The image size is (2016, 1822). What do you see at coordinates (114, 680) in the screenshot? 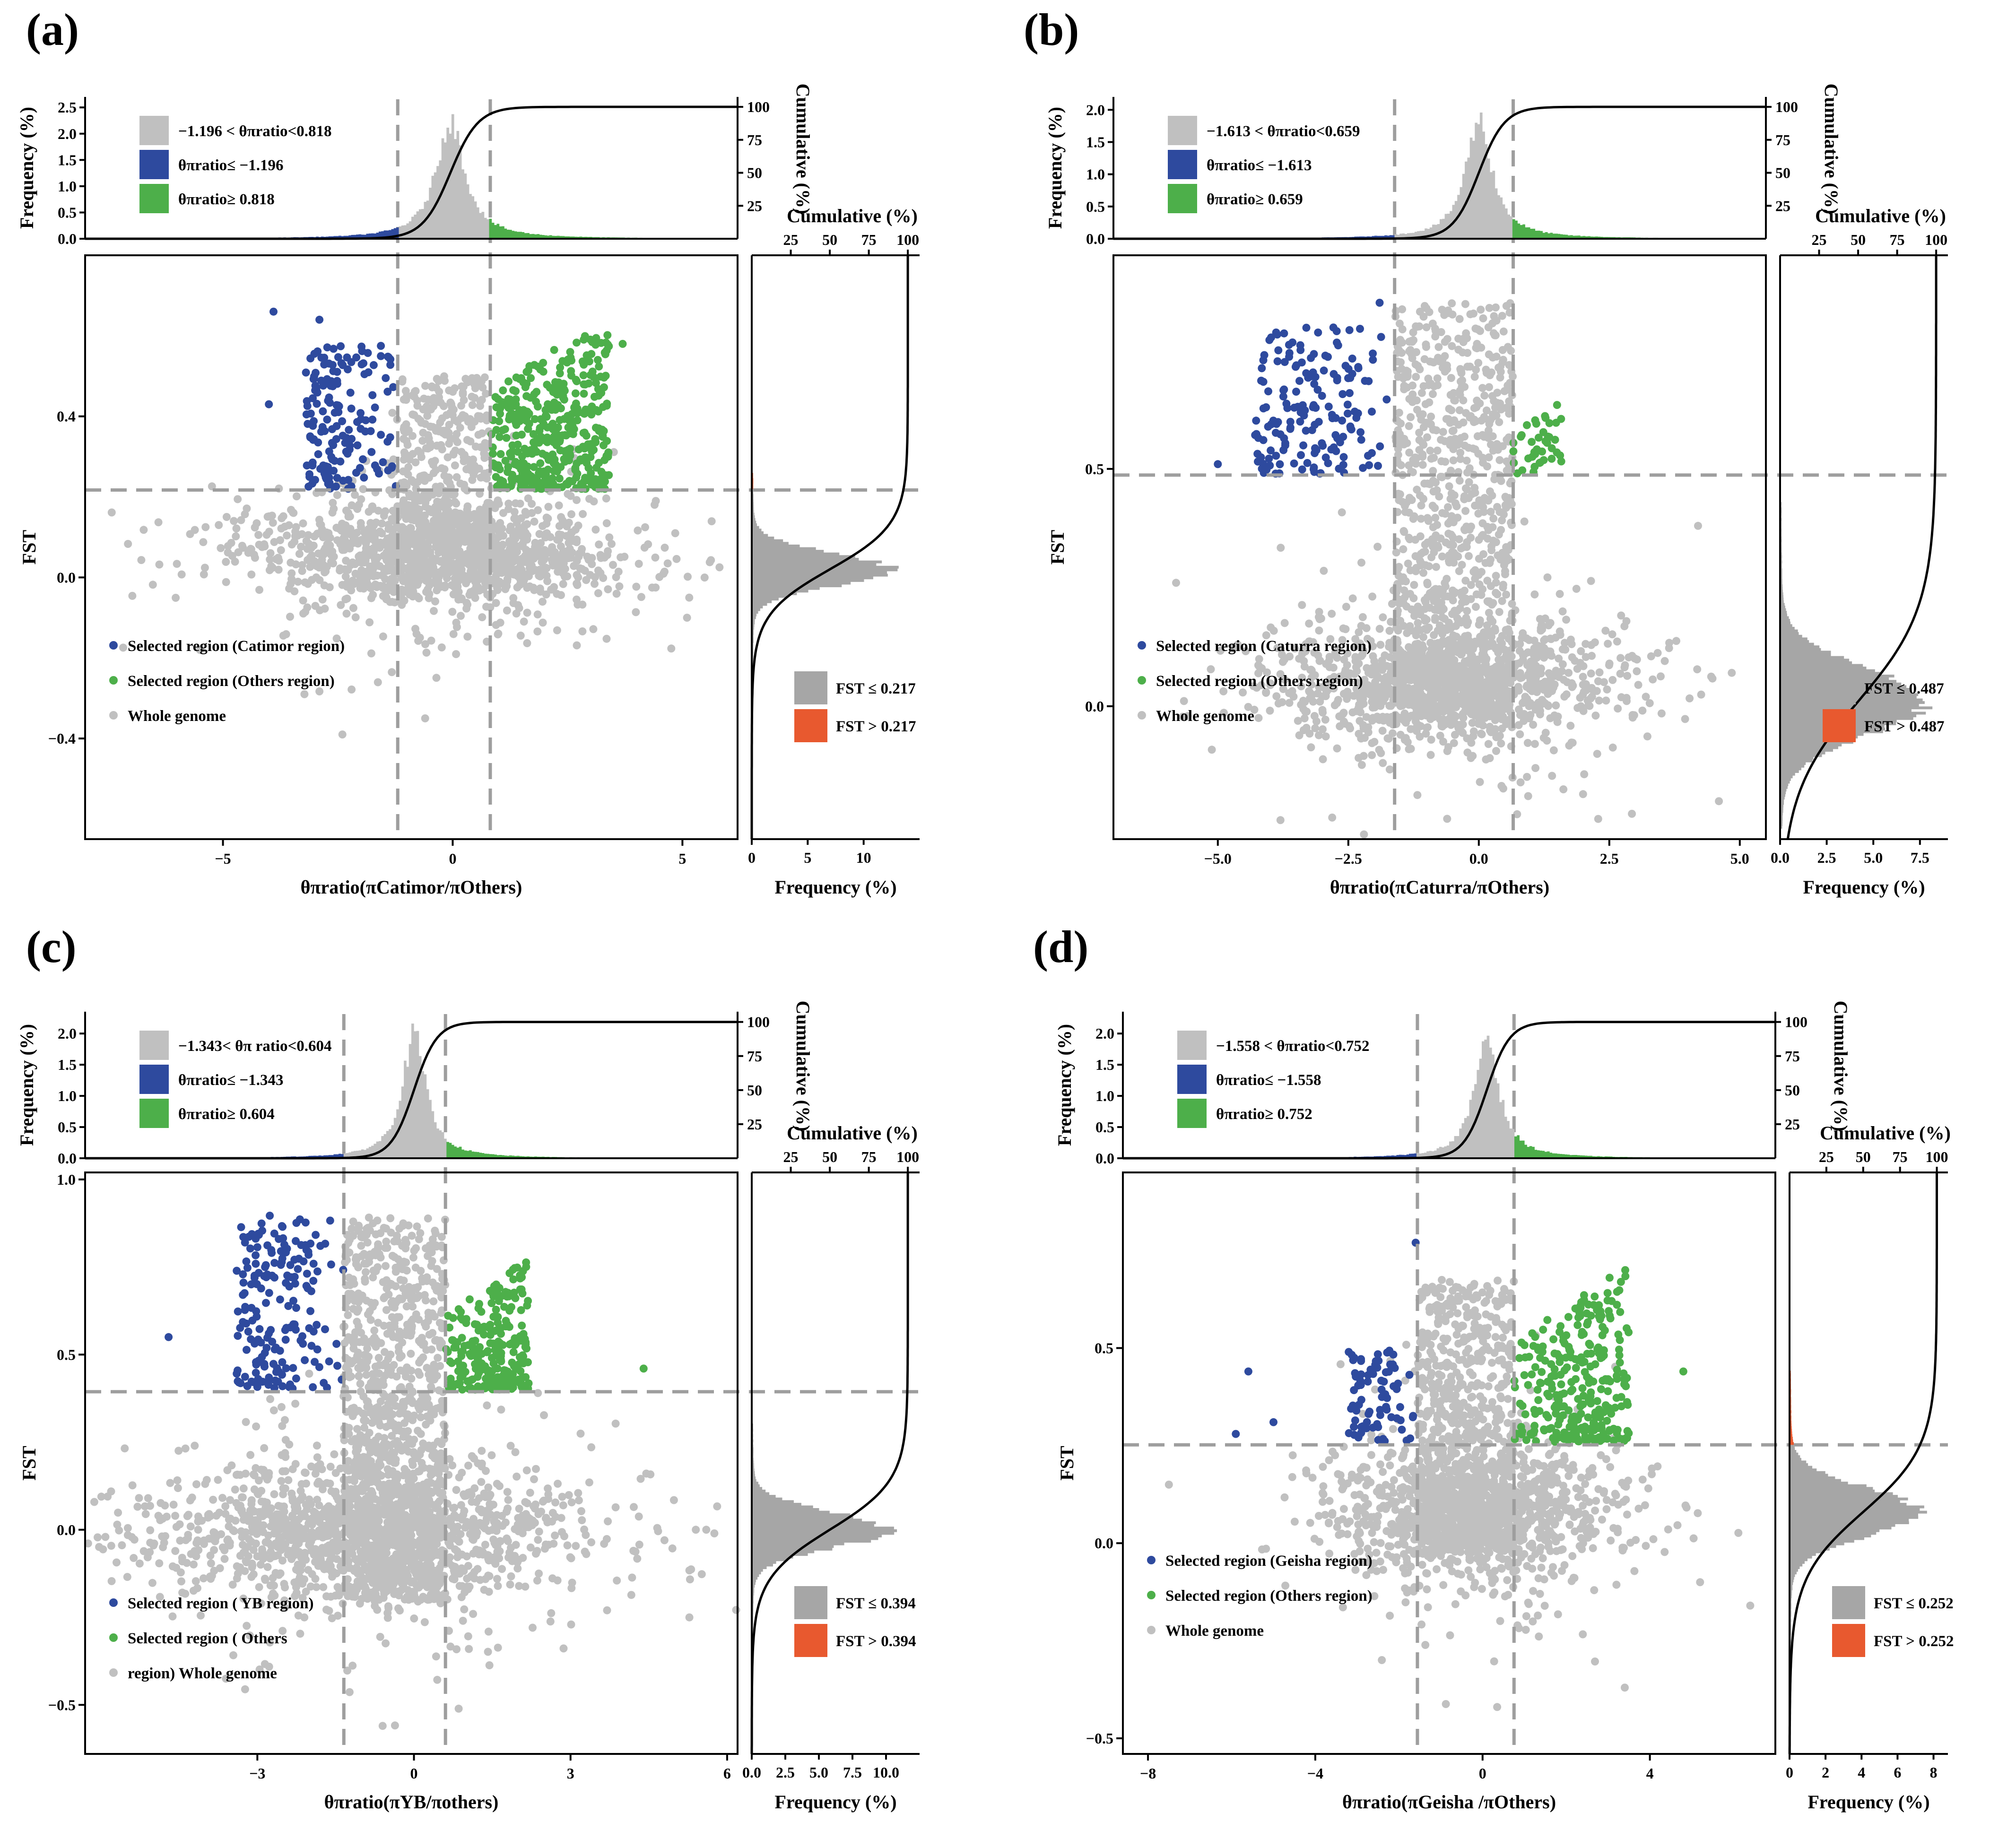
I see `scatter-legend-marker` at bounding box center [114, 680].